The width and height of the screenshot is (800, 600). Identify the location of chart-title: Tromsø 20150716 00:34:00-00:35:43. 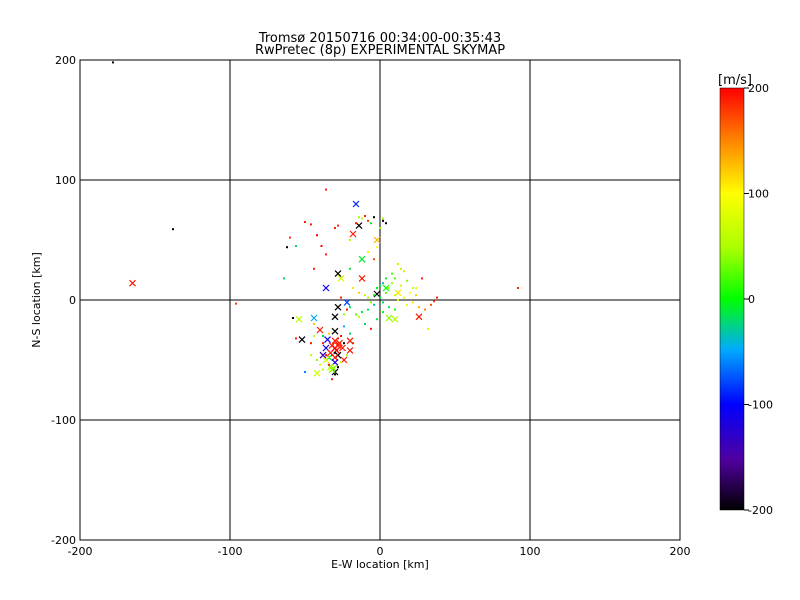
(379, 38).